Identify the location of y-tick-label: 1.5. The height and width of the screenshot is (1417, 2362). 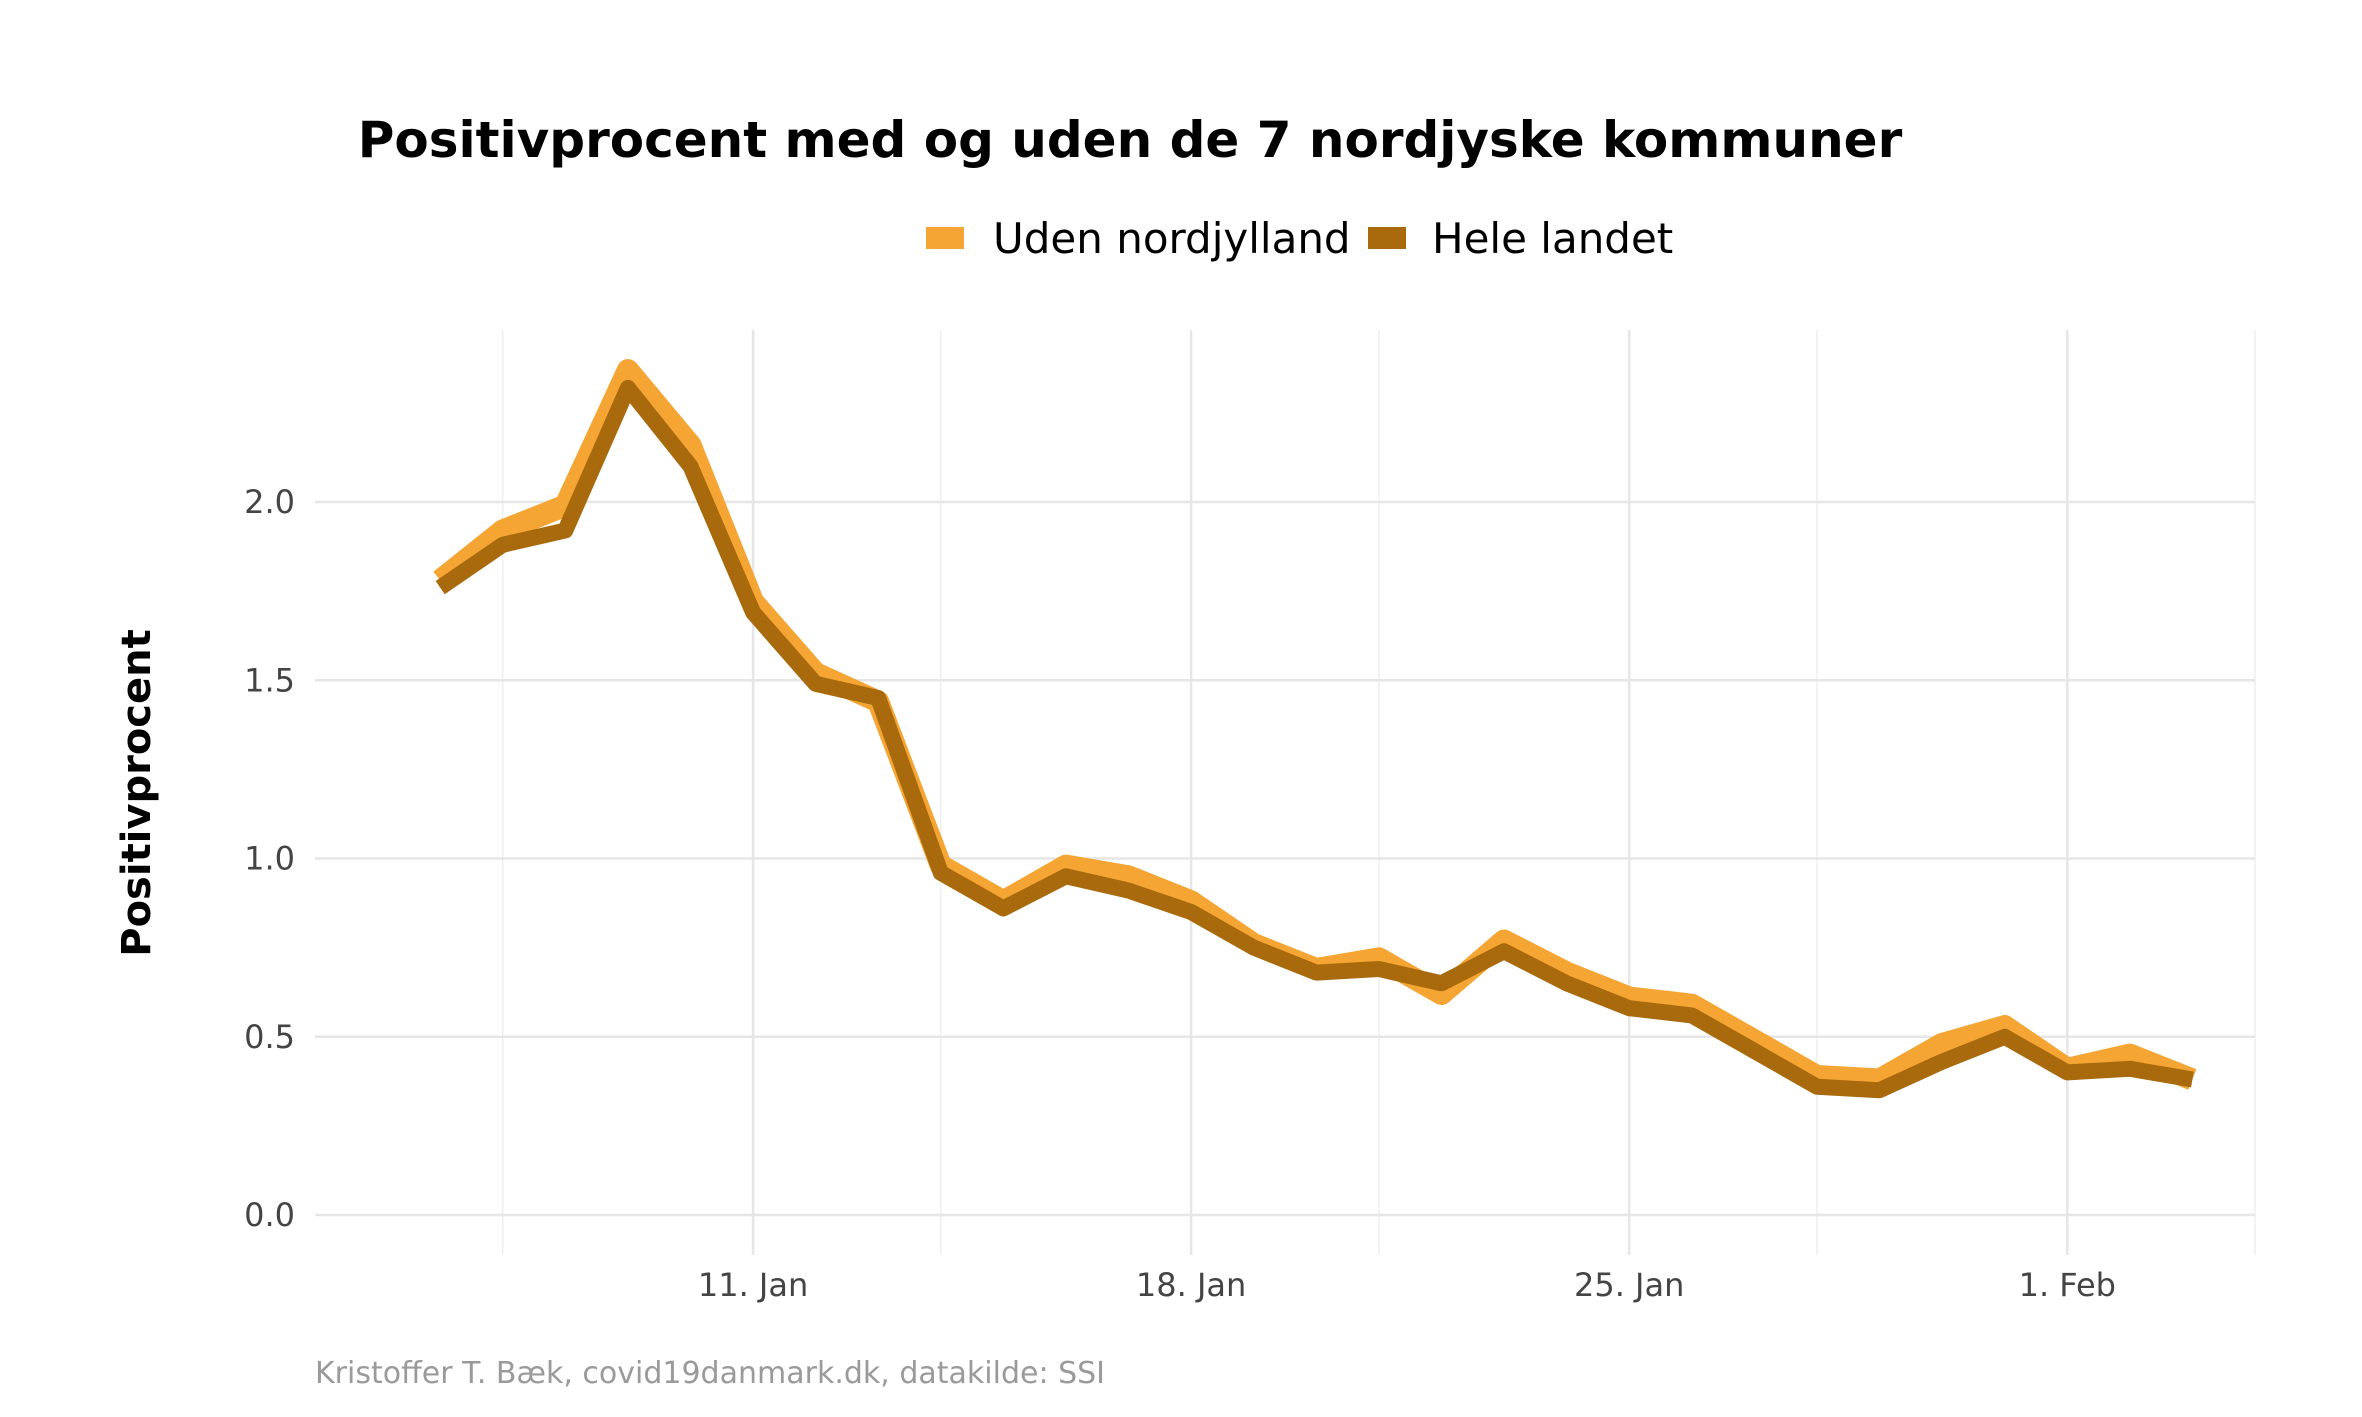
(269, 680).